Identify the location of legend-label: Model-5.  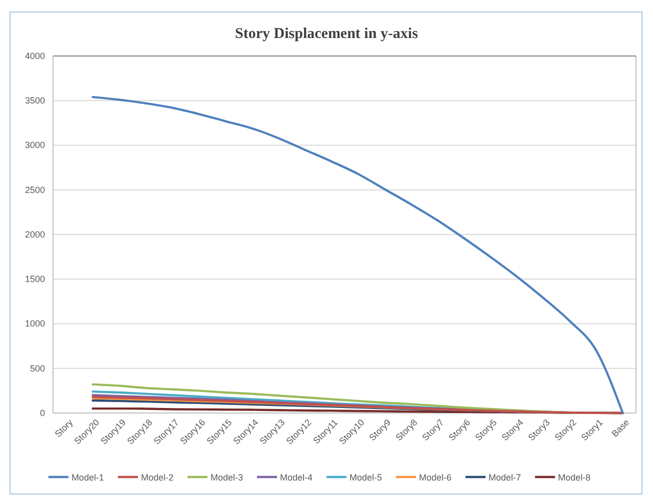
(366, 477).